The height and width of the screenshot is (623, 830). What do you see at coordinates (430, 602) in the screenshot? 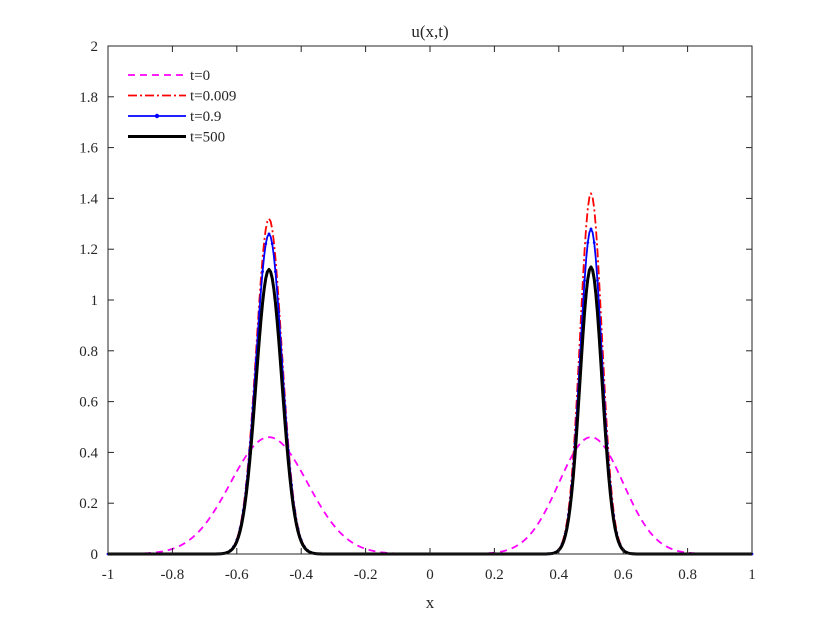
I see `x-axis-label: x` at bounding box center [430, 602].